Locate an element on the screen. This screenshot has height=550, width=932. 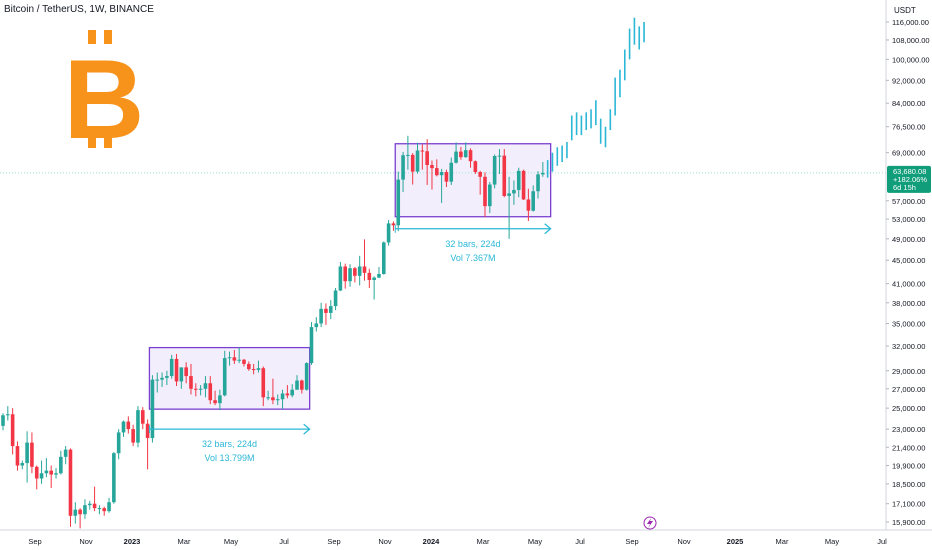
price-tick-label: 19,900.00 is located at coordinates (908, 466).